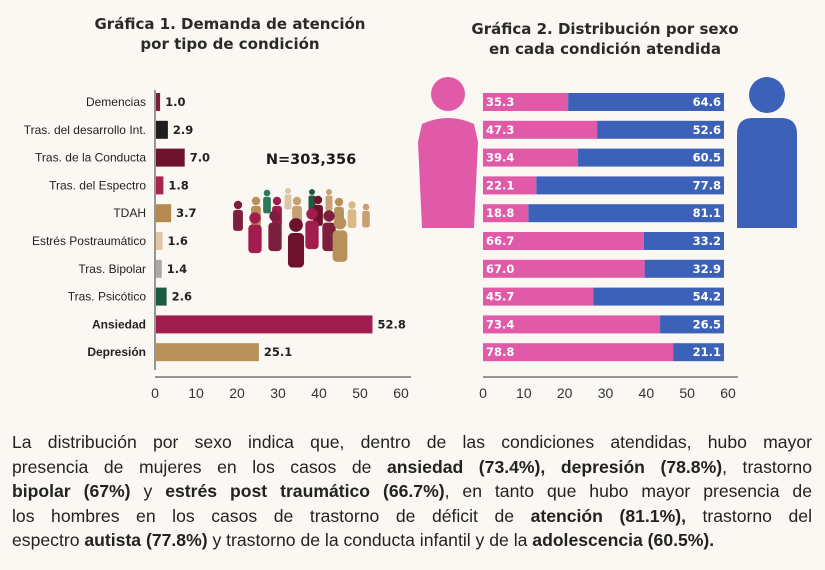 The height and width of the screenshot is (570, 825). What do you see at coordinates (606, 393) in the screenshot?
I see `chart2-x-tick-label: 30` at bounding box center [606, 393].